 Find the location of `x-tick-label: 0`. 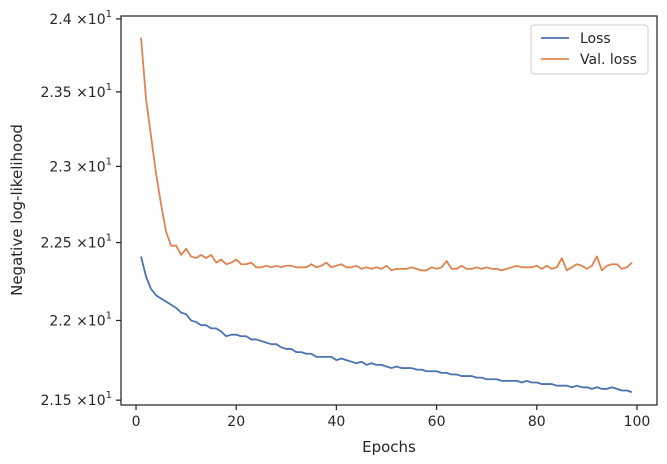

x-tick-label: 0 is located at coordinates (136, 422).